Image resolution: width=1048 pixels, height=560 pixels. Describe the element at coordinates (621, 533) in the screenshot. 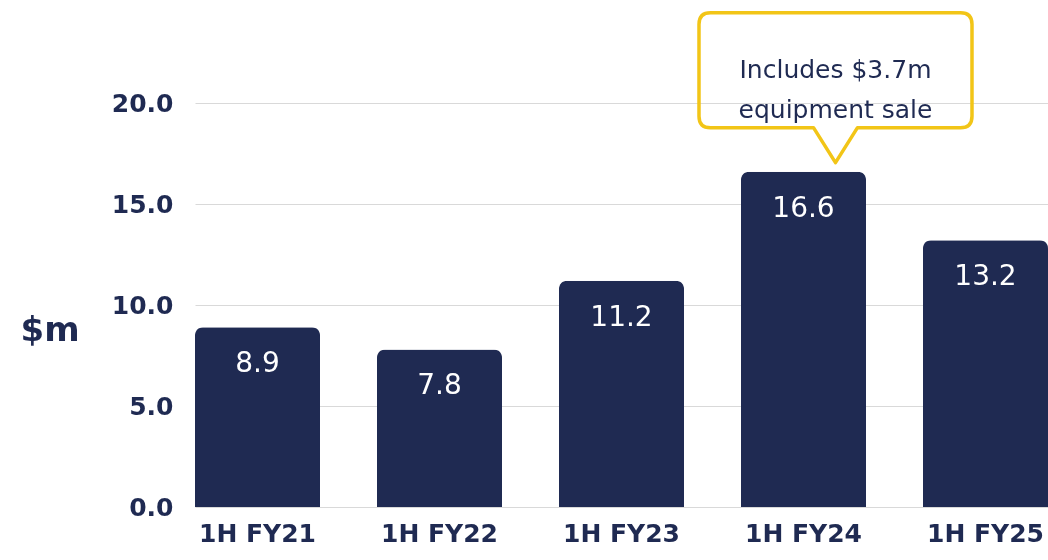

I see `x-tick-label: 1H FY23` at that location.